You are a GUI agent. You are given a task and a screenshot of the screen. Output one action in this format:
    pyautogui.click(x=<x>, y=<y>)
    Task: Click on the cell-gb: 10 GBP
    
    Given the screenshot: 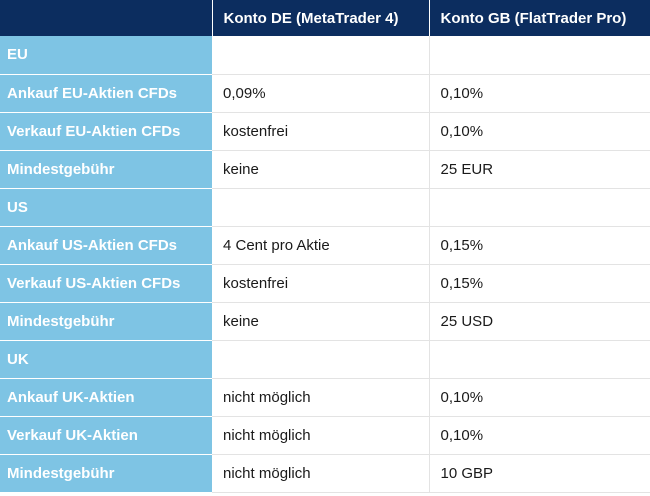 What is the action you would take?
    pyautogui.click(x=539, y=473)
    